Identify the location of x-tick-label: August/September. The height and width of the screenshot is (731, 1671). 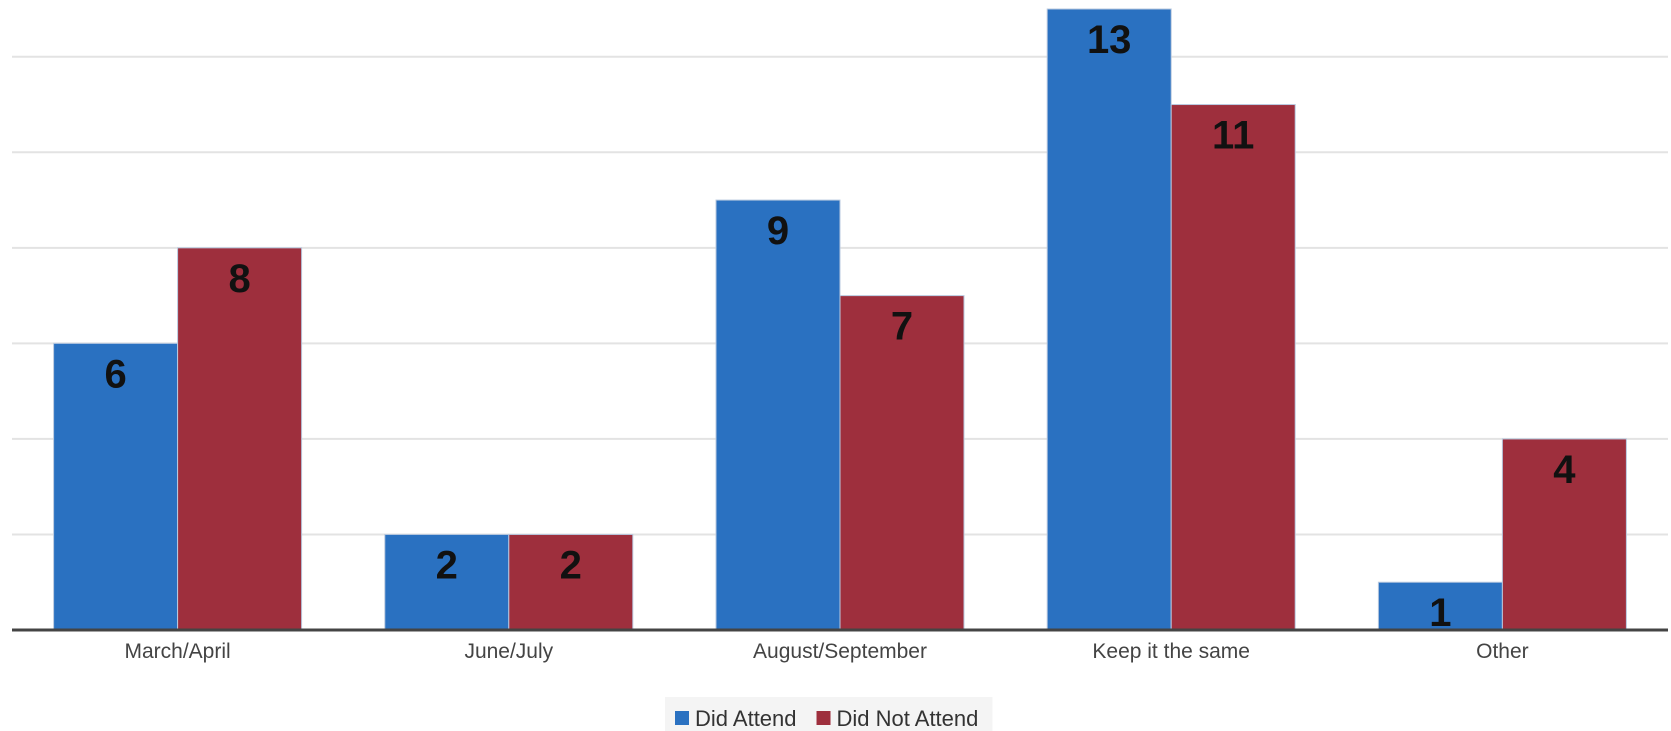
(840, 651).